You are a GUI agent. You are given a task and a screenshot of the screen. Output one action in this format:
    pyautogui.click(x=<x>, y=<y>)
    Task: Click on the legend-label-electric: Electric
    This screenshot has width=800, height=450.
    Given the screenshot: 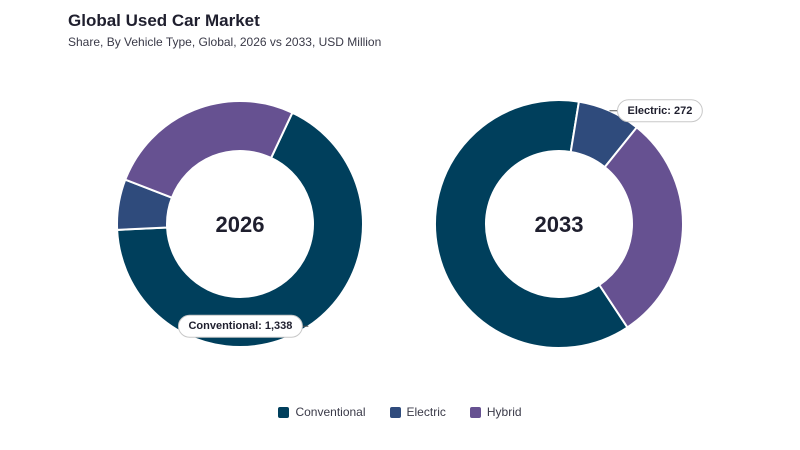 What is the action you would take?
    pyautogui.click(x=426, y=412)
    